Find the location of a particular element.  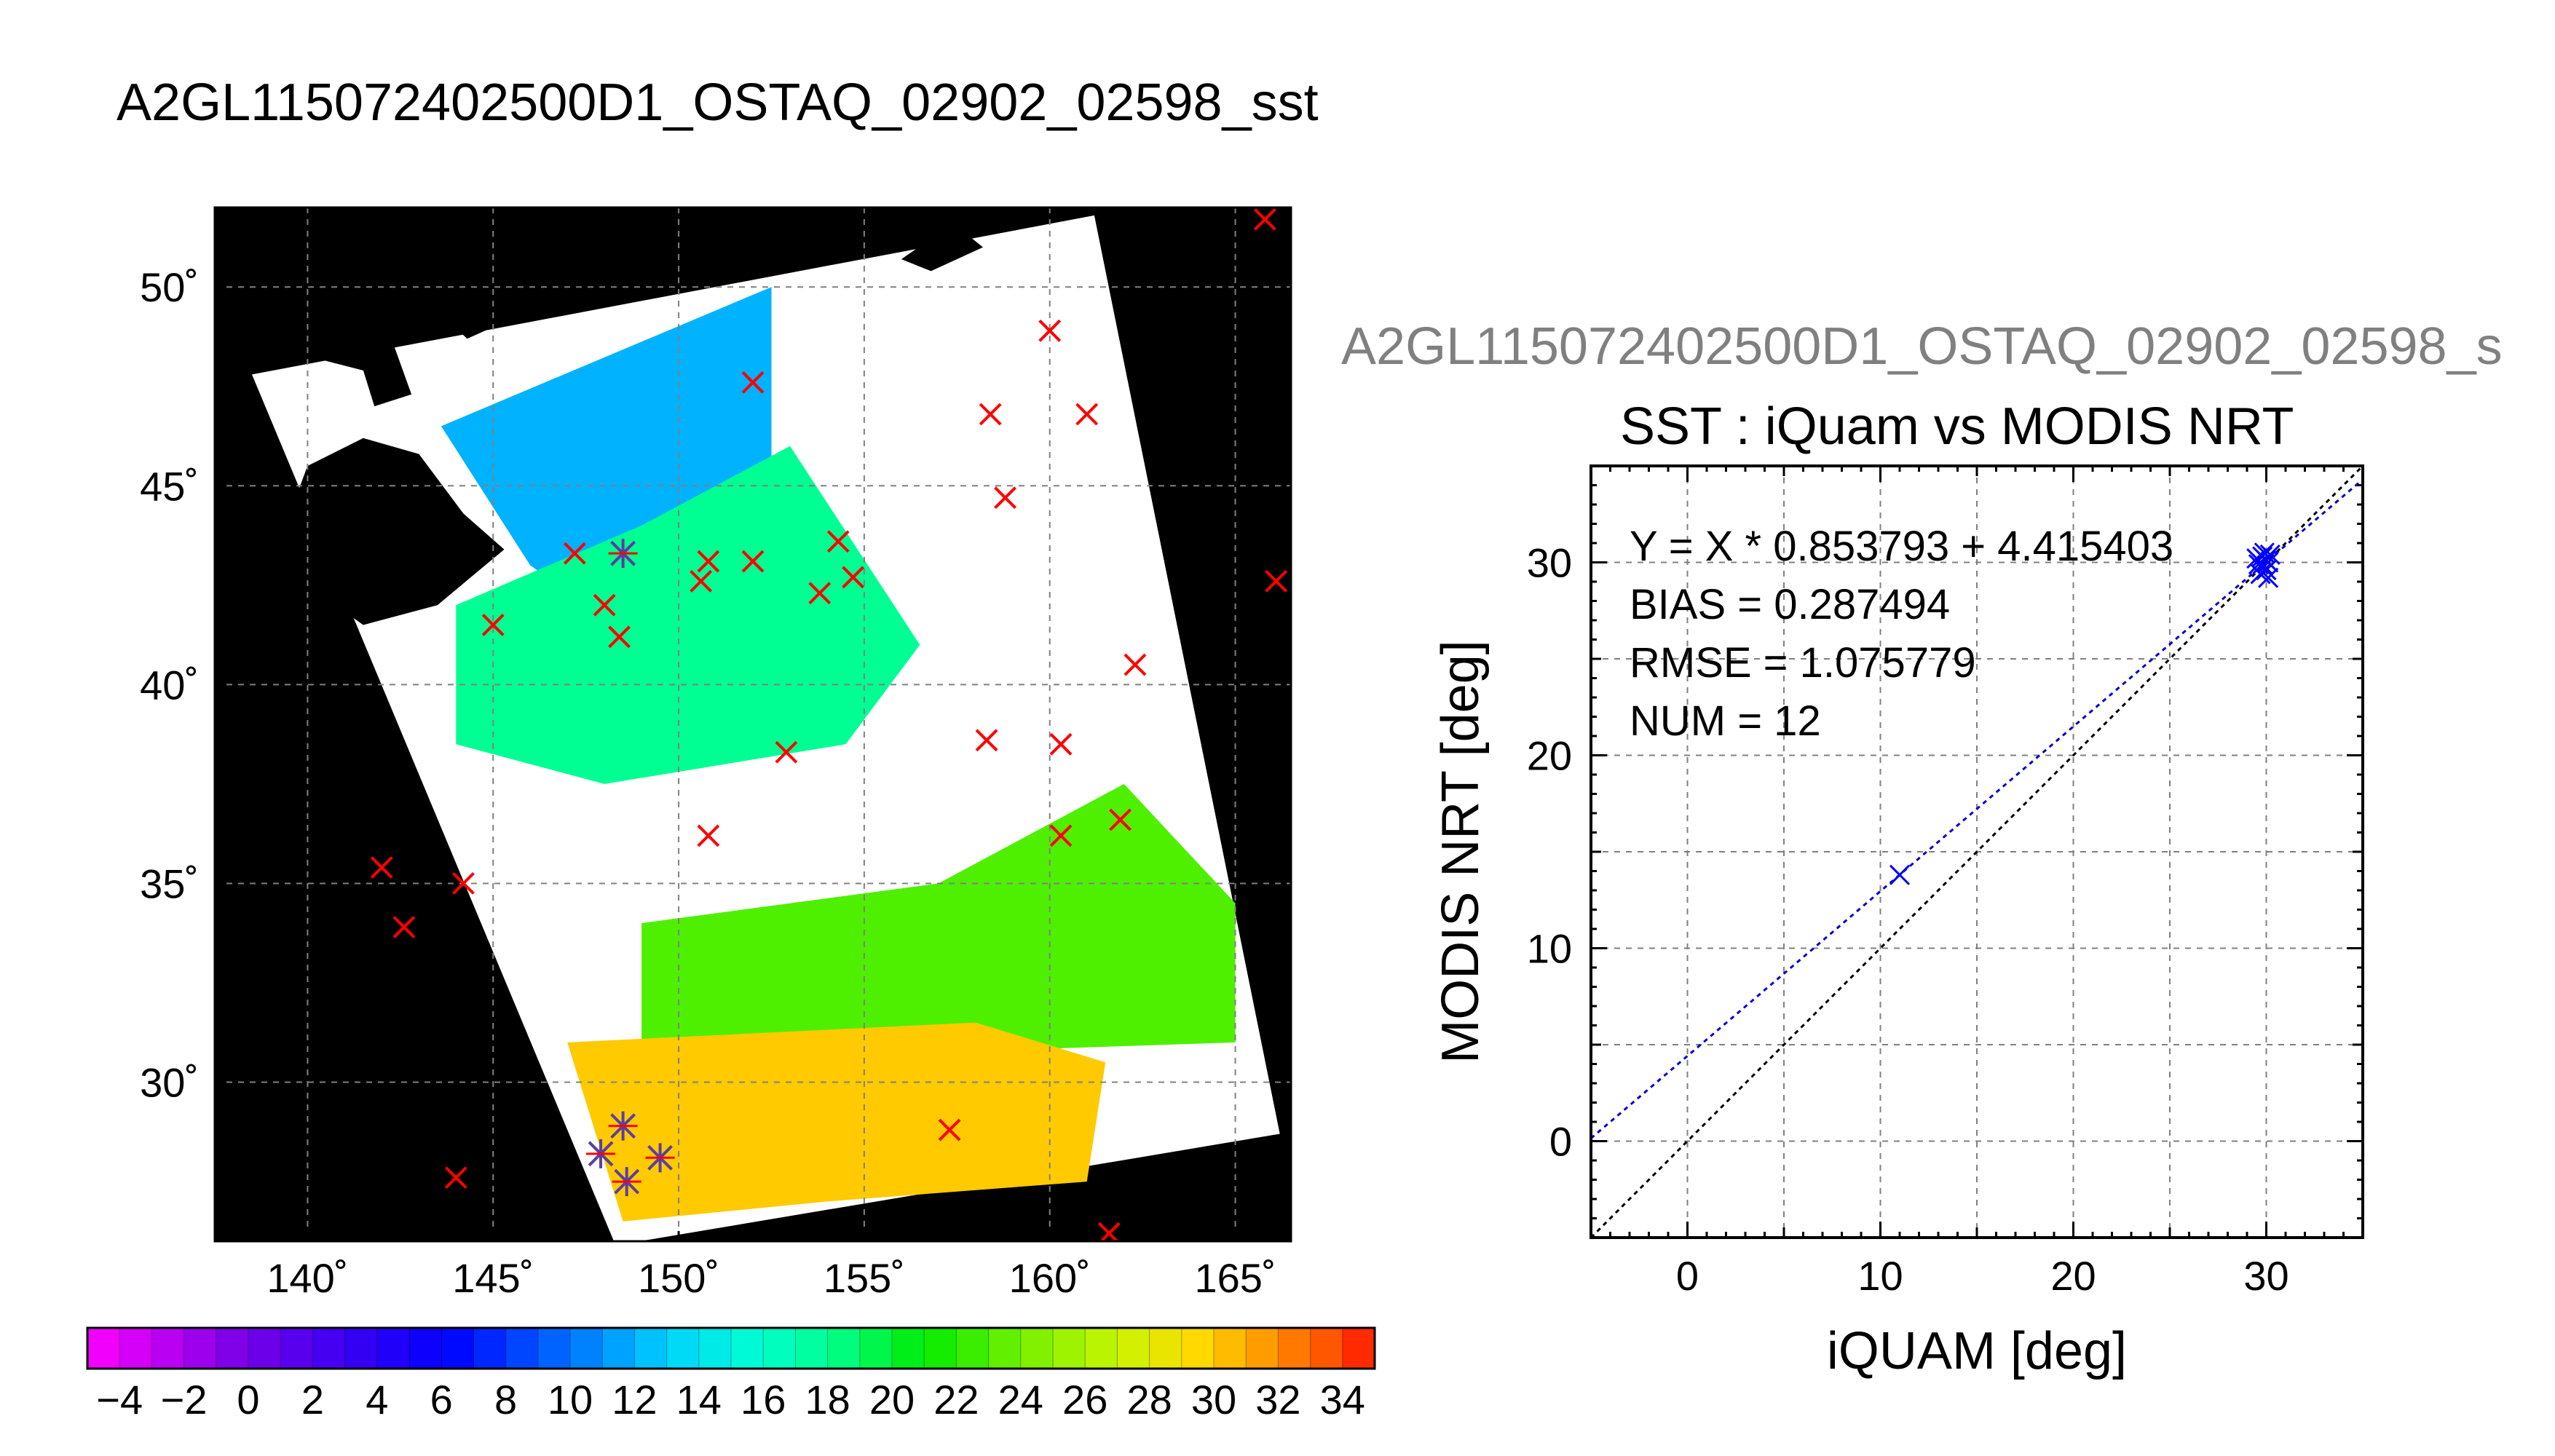

scatter-x-tick-labels: 0 10 20 30 is located at coordinates (1982, 1276).